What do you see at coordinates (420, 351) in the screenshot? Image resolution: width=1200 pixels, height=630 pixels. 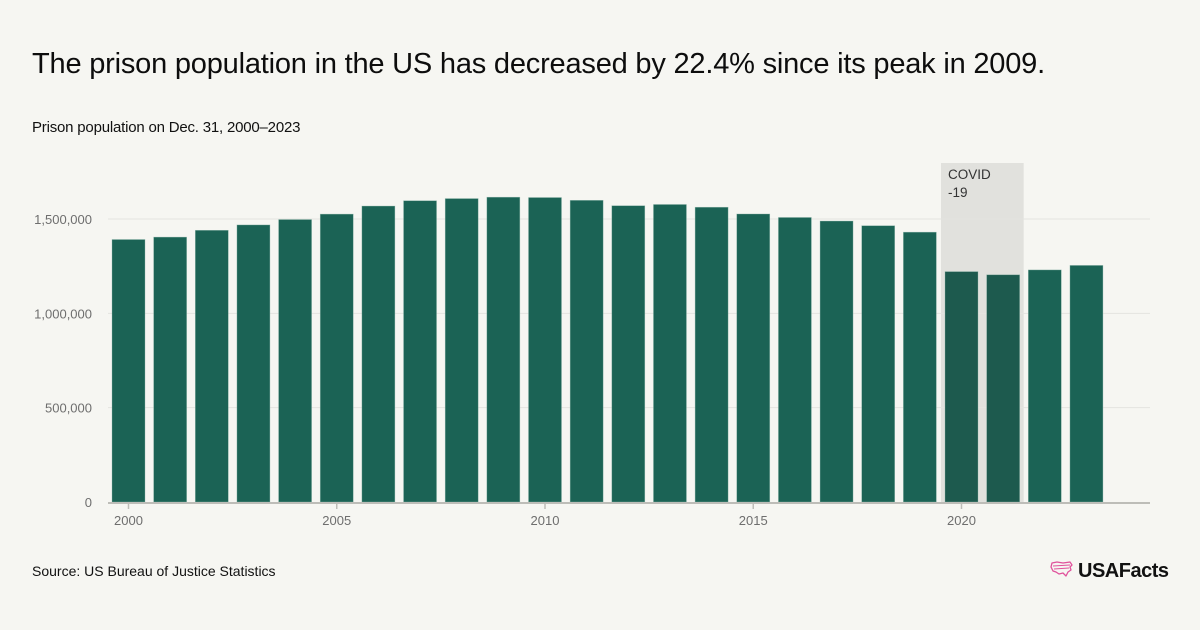 I see `bar-2007` at bounding box center [420, 351].